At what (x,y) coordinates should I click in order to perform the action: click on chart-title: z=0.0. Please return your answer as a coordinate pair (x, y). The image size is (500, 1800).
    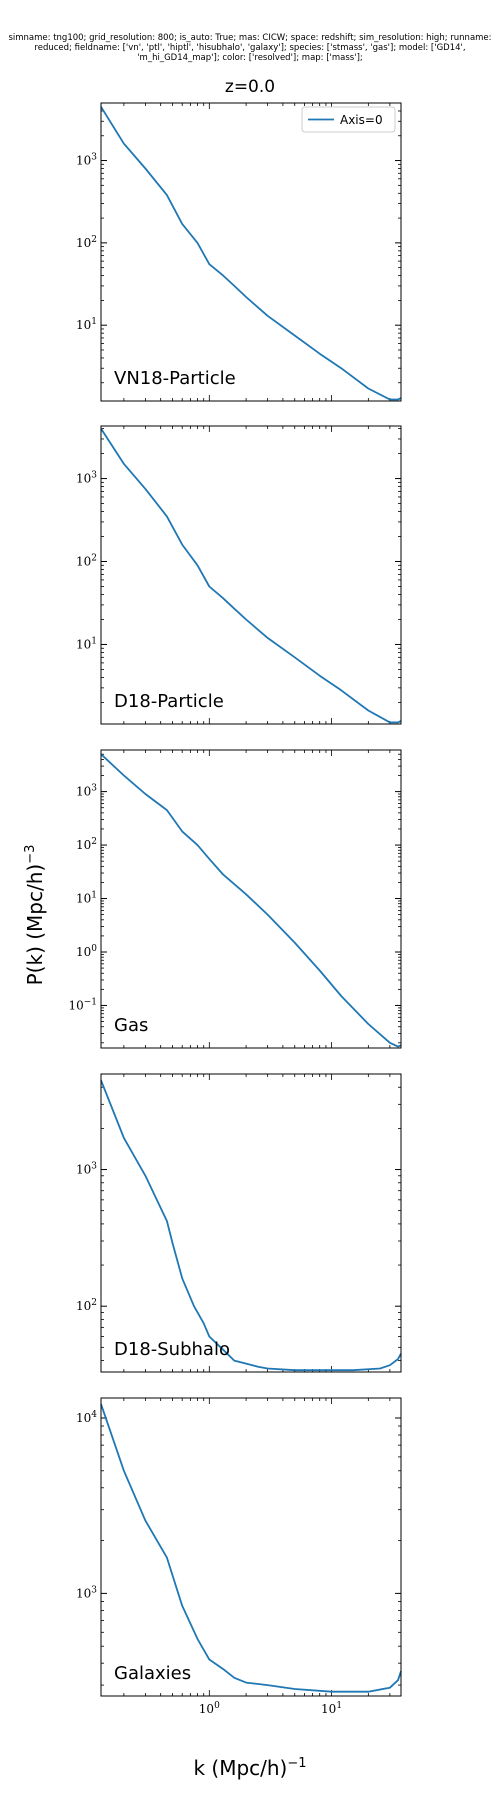
    Looking at the image, I should click on (250, 87).